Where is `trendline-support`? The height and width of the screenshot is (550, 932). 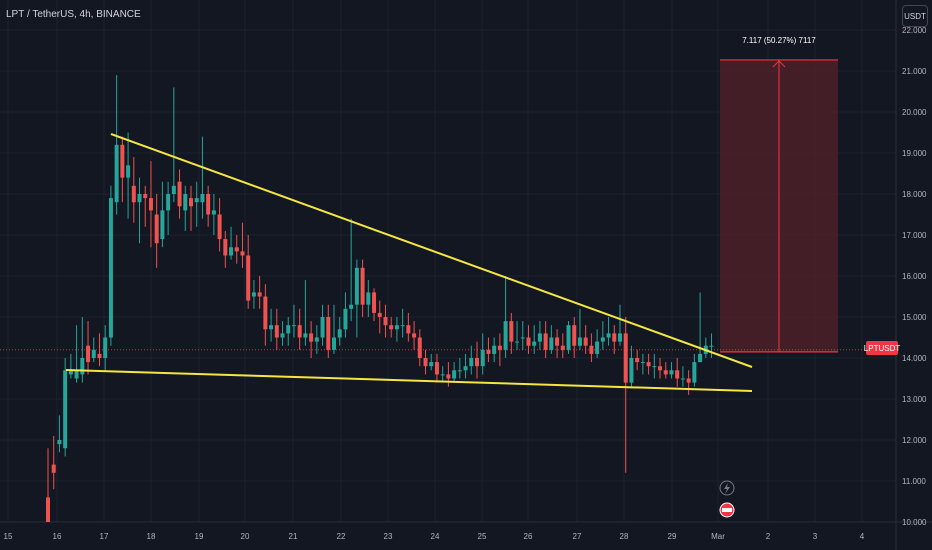 trendline-support is located at coordinates (409, 380).